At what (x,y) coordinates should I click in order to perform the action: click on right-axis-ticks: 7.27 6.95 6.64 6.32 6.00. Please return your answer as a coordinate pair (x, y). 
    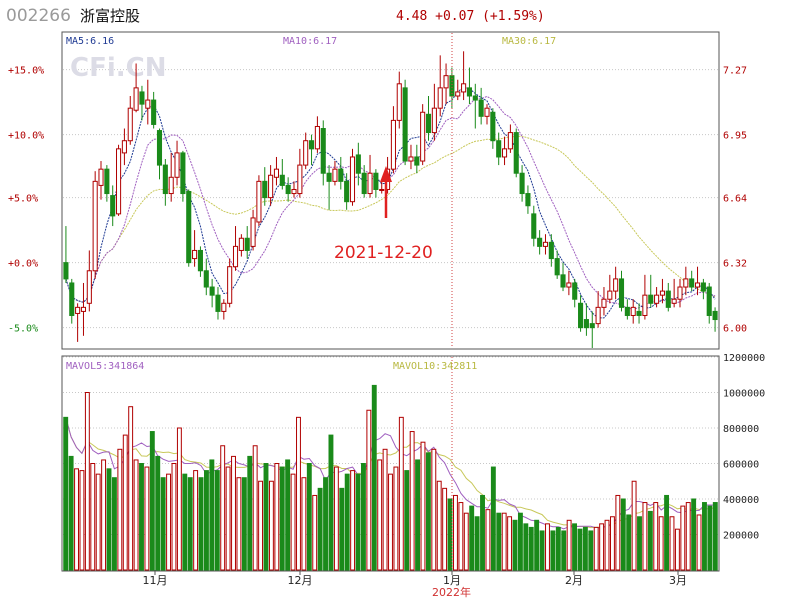
    Looking at the image, I should click on (735, 200).